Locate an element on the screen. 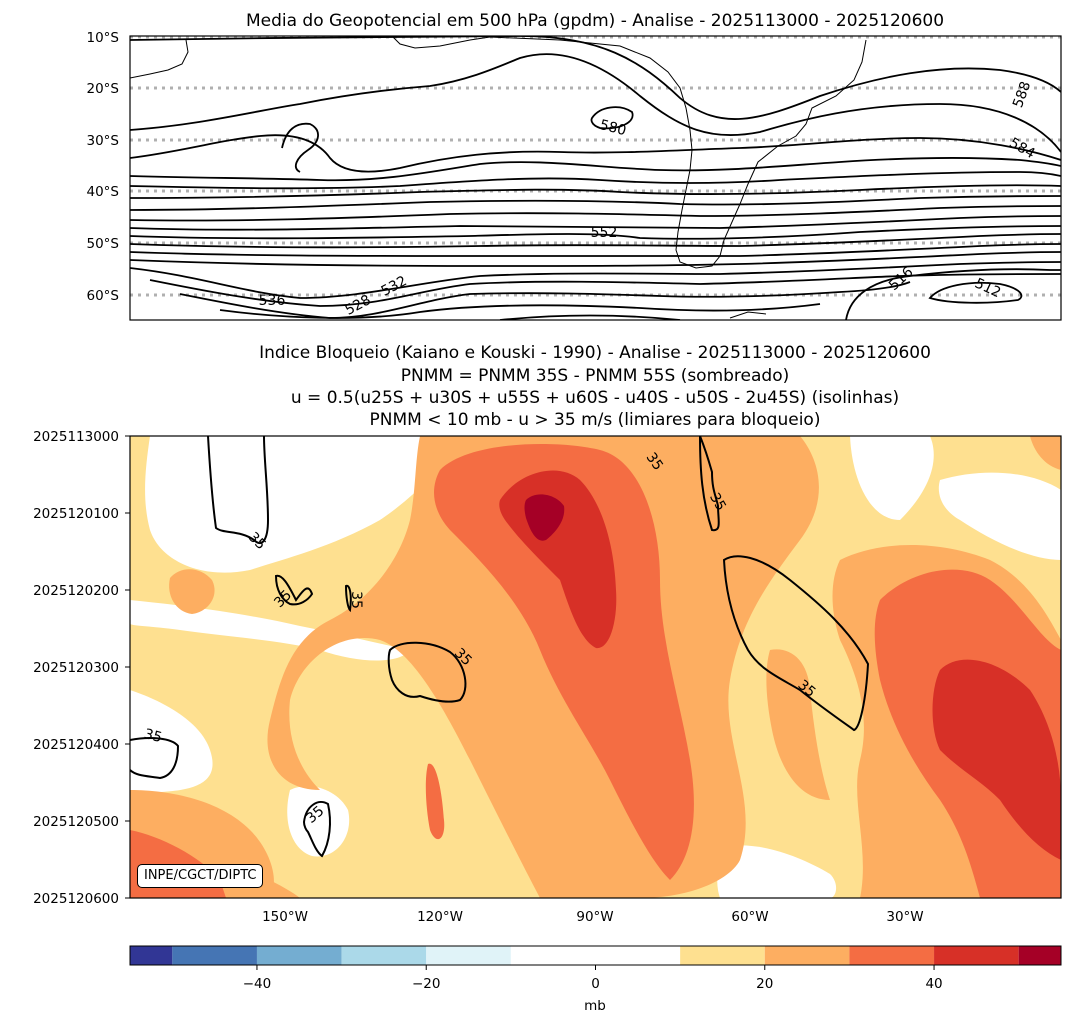 The image size is (1071, 1025). colorbar-tick-label: 0 is located at coordinates (595, 984).